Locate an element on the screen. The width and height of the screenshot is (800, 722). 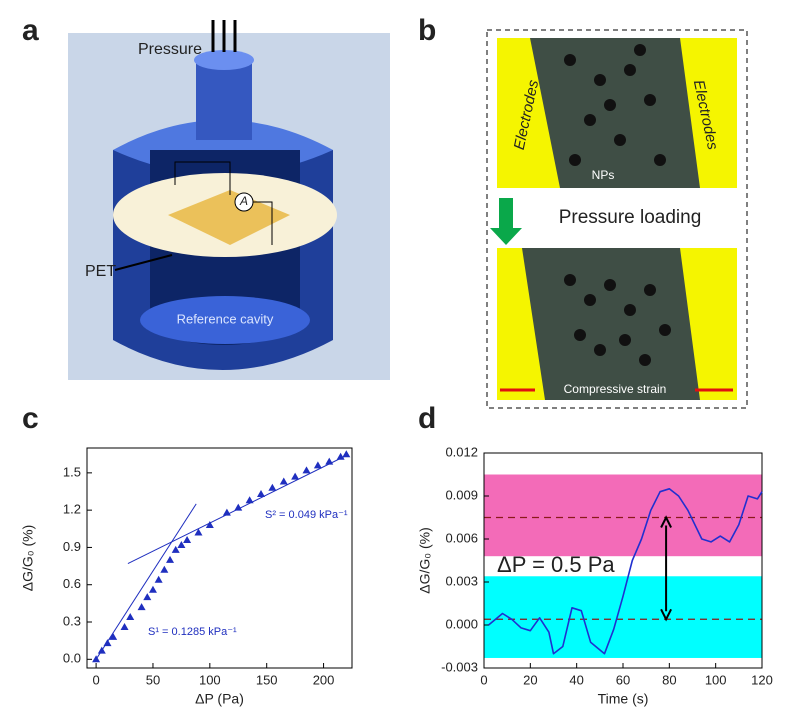
loading-label: Pressure loading is located at coordinates (630, 217).